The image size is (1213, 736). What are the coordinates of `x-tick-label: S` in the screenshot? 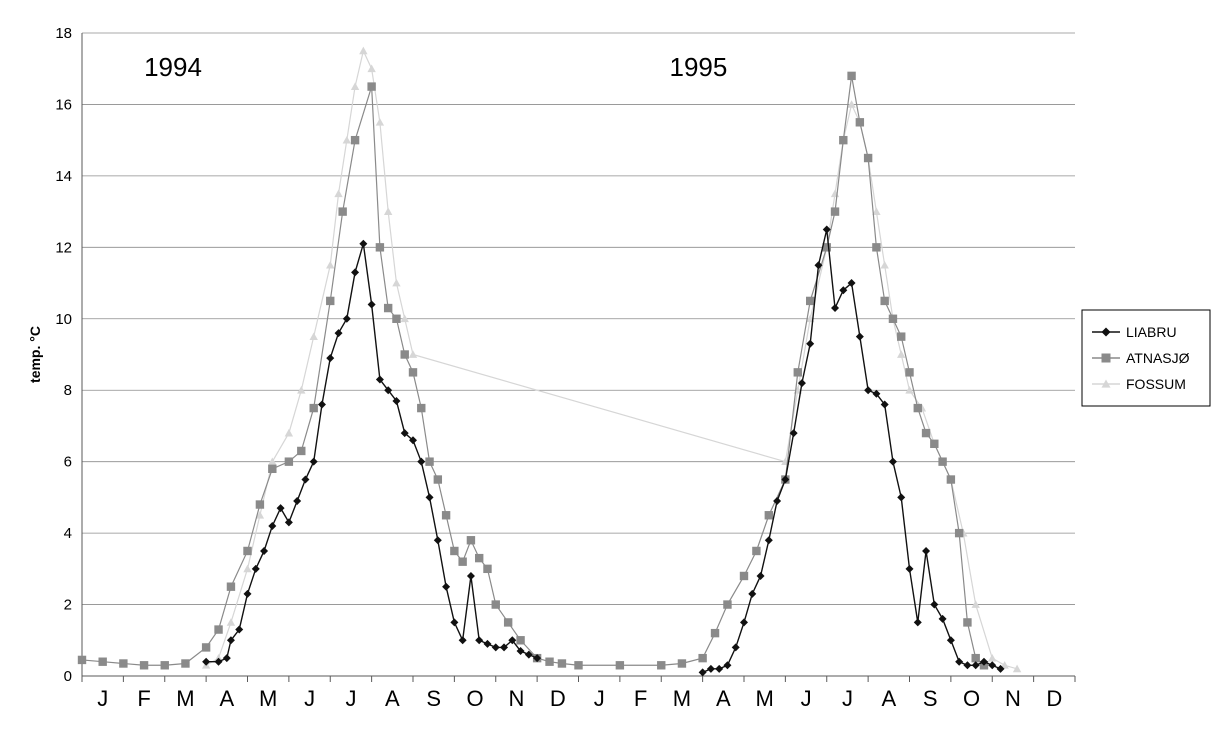 It's located at (930, 698).